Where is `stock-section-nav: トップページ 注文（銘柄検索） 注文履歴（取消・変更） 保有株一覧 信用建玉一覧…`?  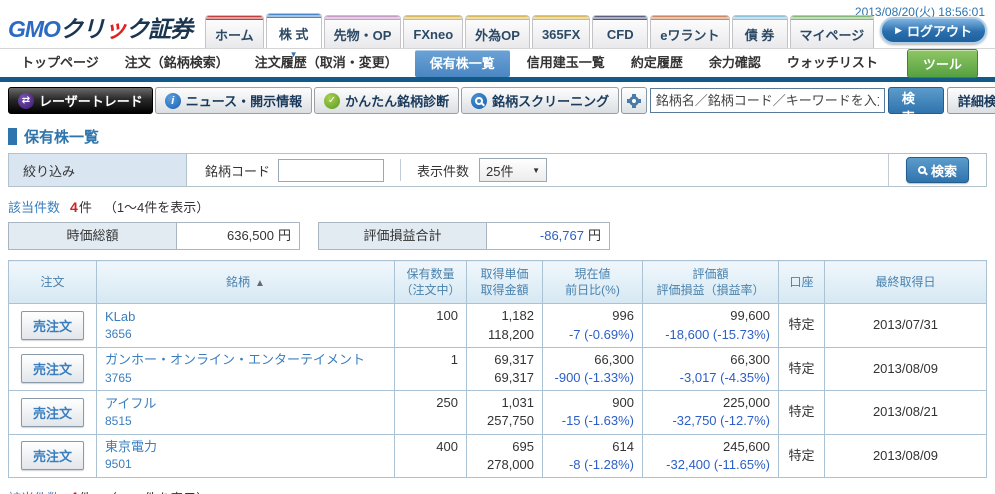
stock-section-nav: トップページ 注文（銘柄検索） 注文履歴（取消・変更） 保有株一覧 信用建玉一覧… is located at coordinates (497, 65).